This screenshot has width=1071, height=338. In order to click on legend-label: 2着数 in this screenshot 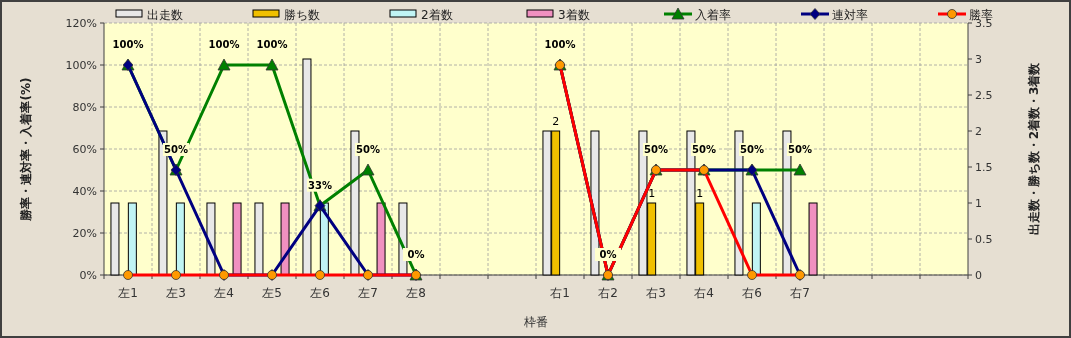, I will do `click(437, 15)`.